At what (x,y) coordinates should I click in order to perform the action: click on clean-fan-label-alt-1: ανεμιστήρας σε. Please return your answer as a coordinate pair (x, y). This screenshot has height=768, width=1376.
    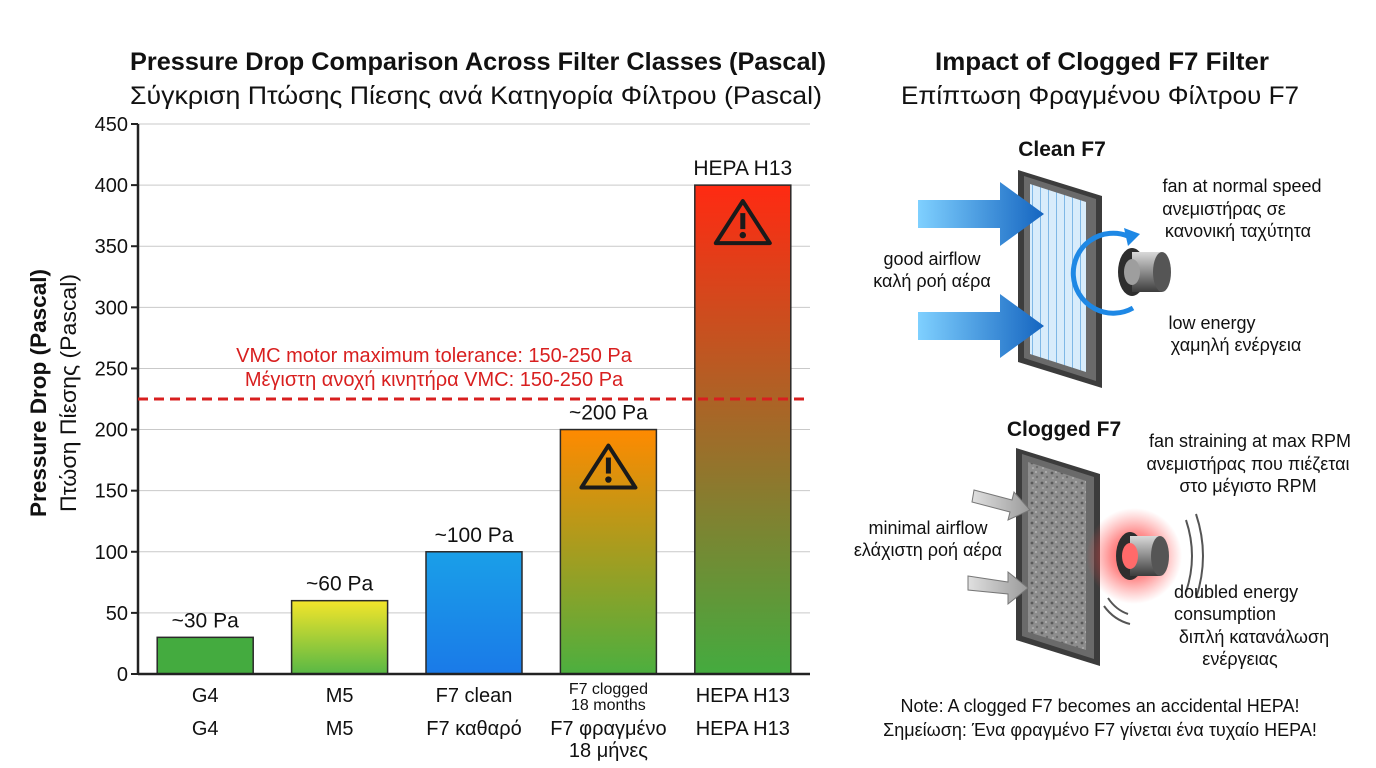
    Looking at the image, I should click on (1224, 209).